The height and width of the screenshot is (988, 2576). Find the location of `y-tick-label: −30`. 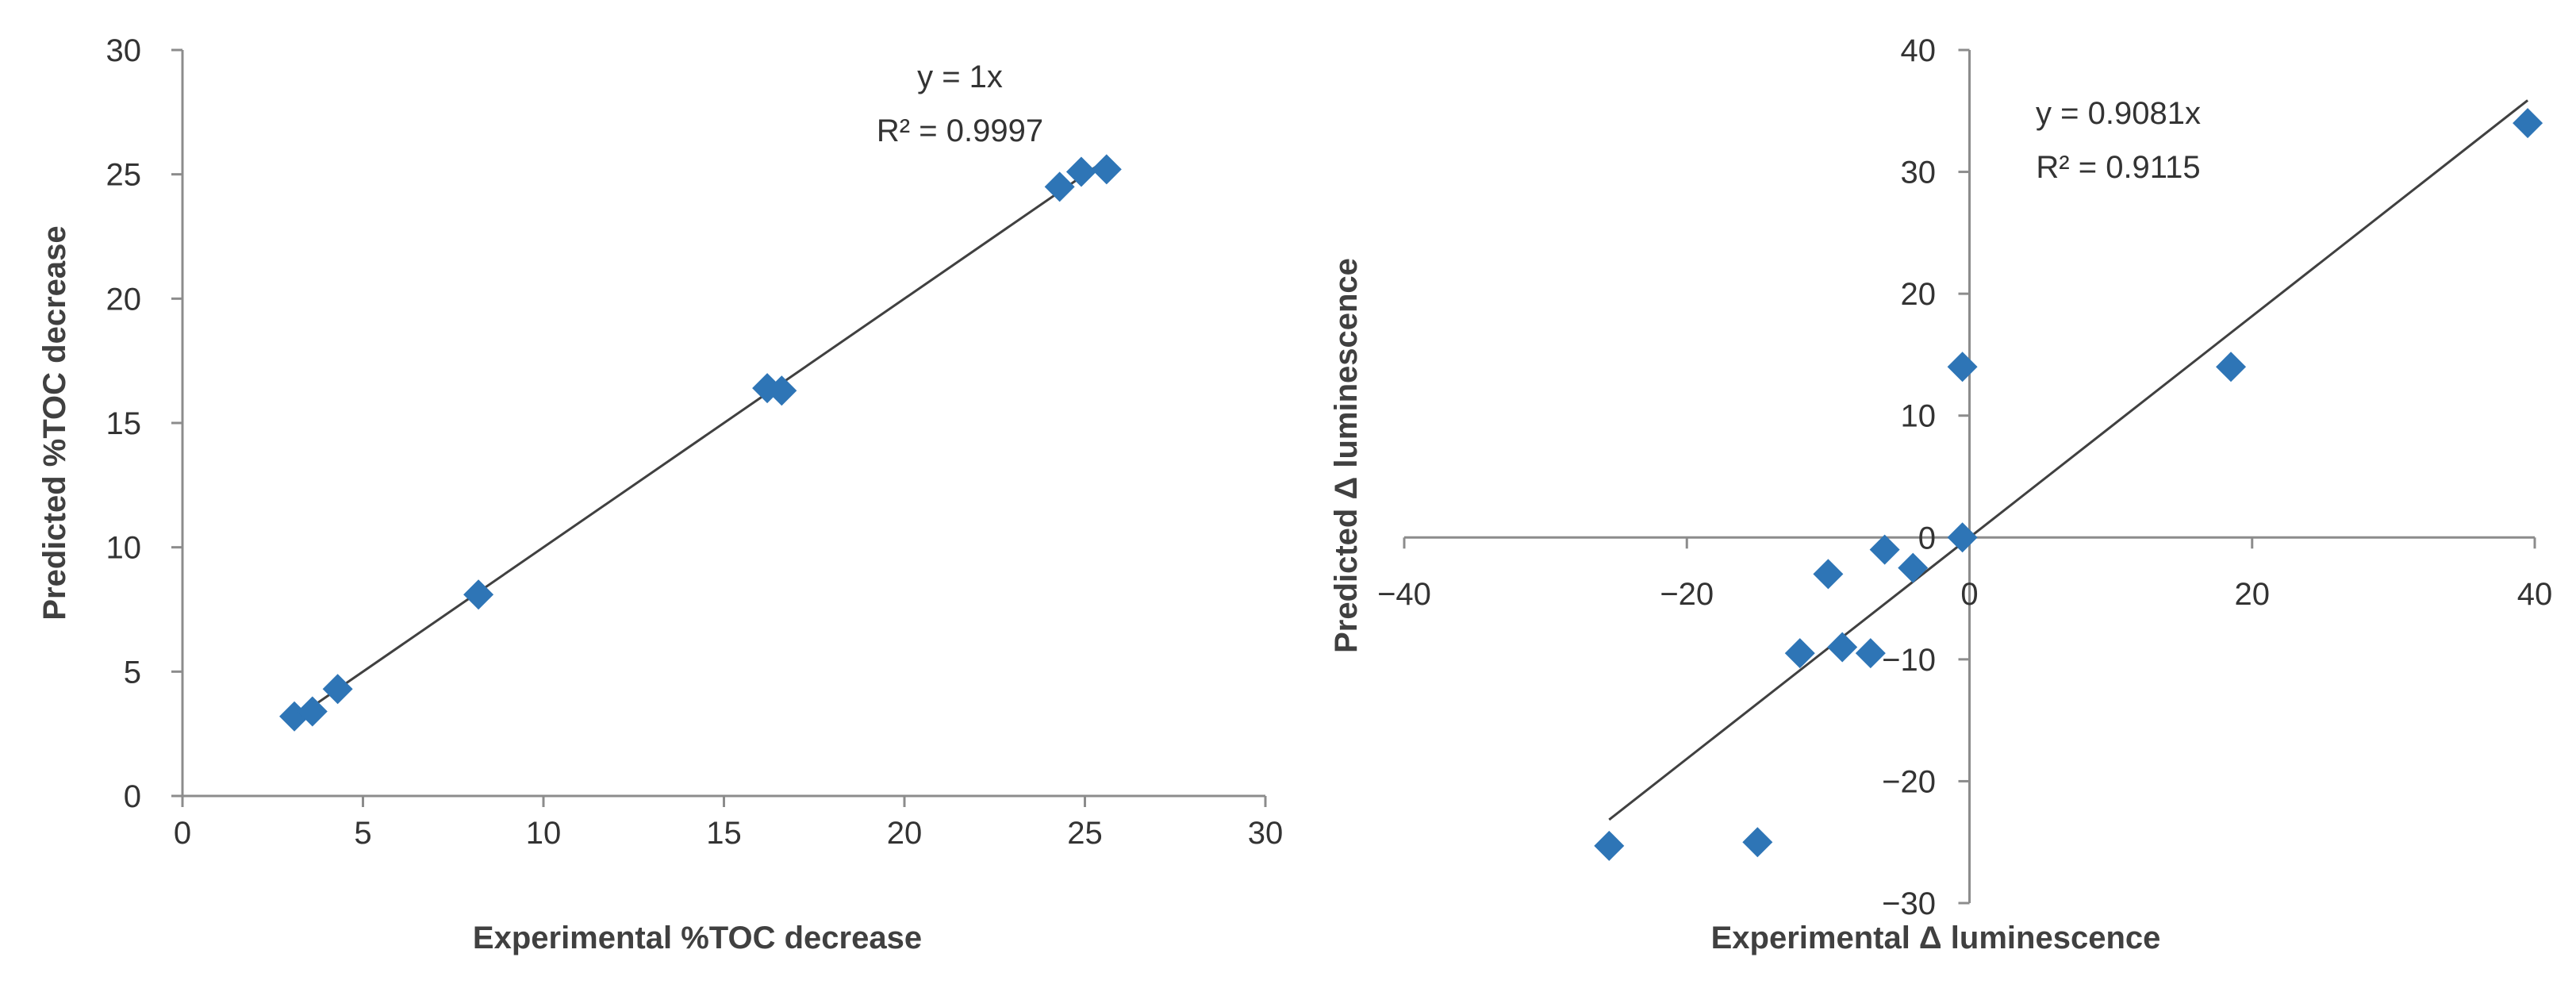

y-tick-label: −30 is located at coordinates (1909, 903).